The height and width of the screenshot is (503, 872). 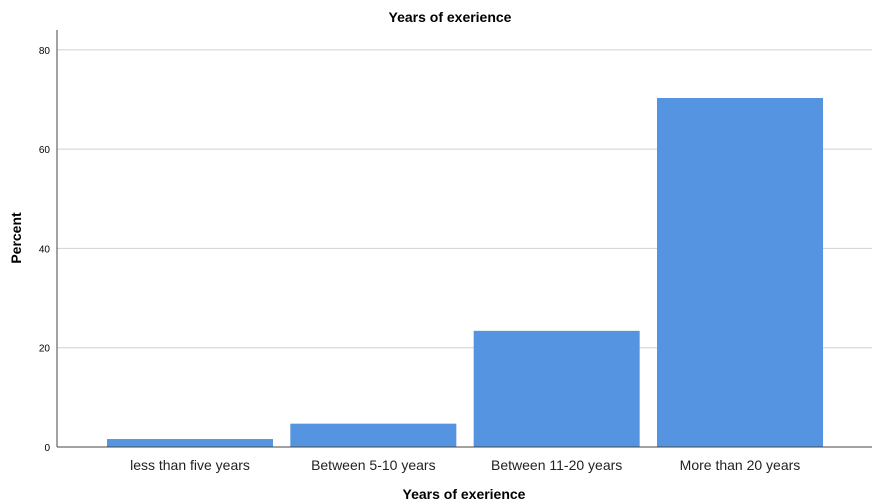 I want to click on y-tick-label: 40, so click(x=45, y=249).